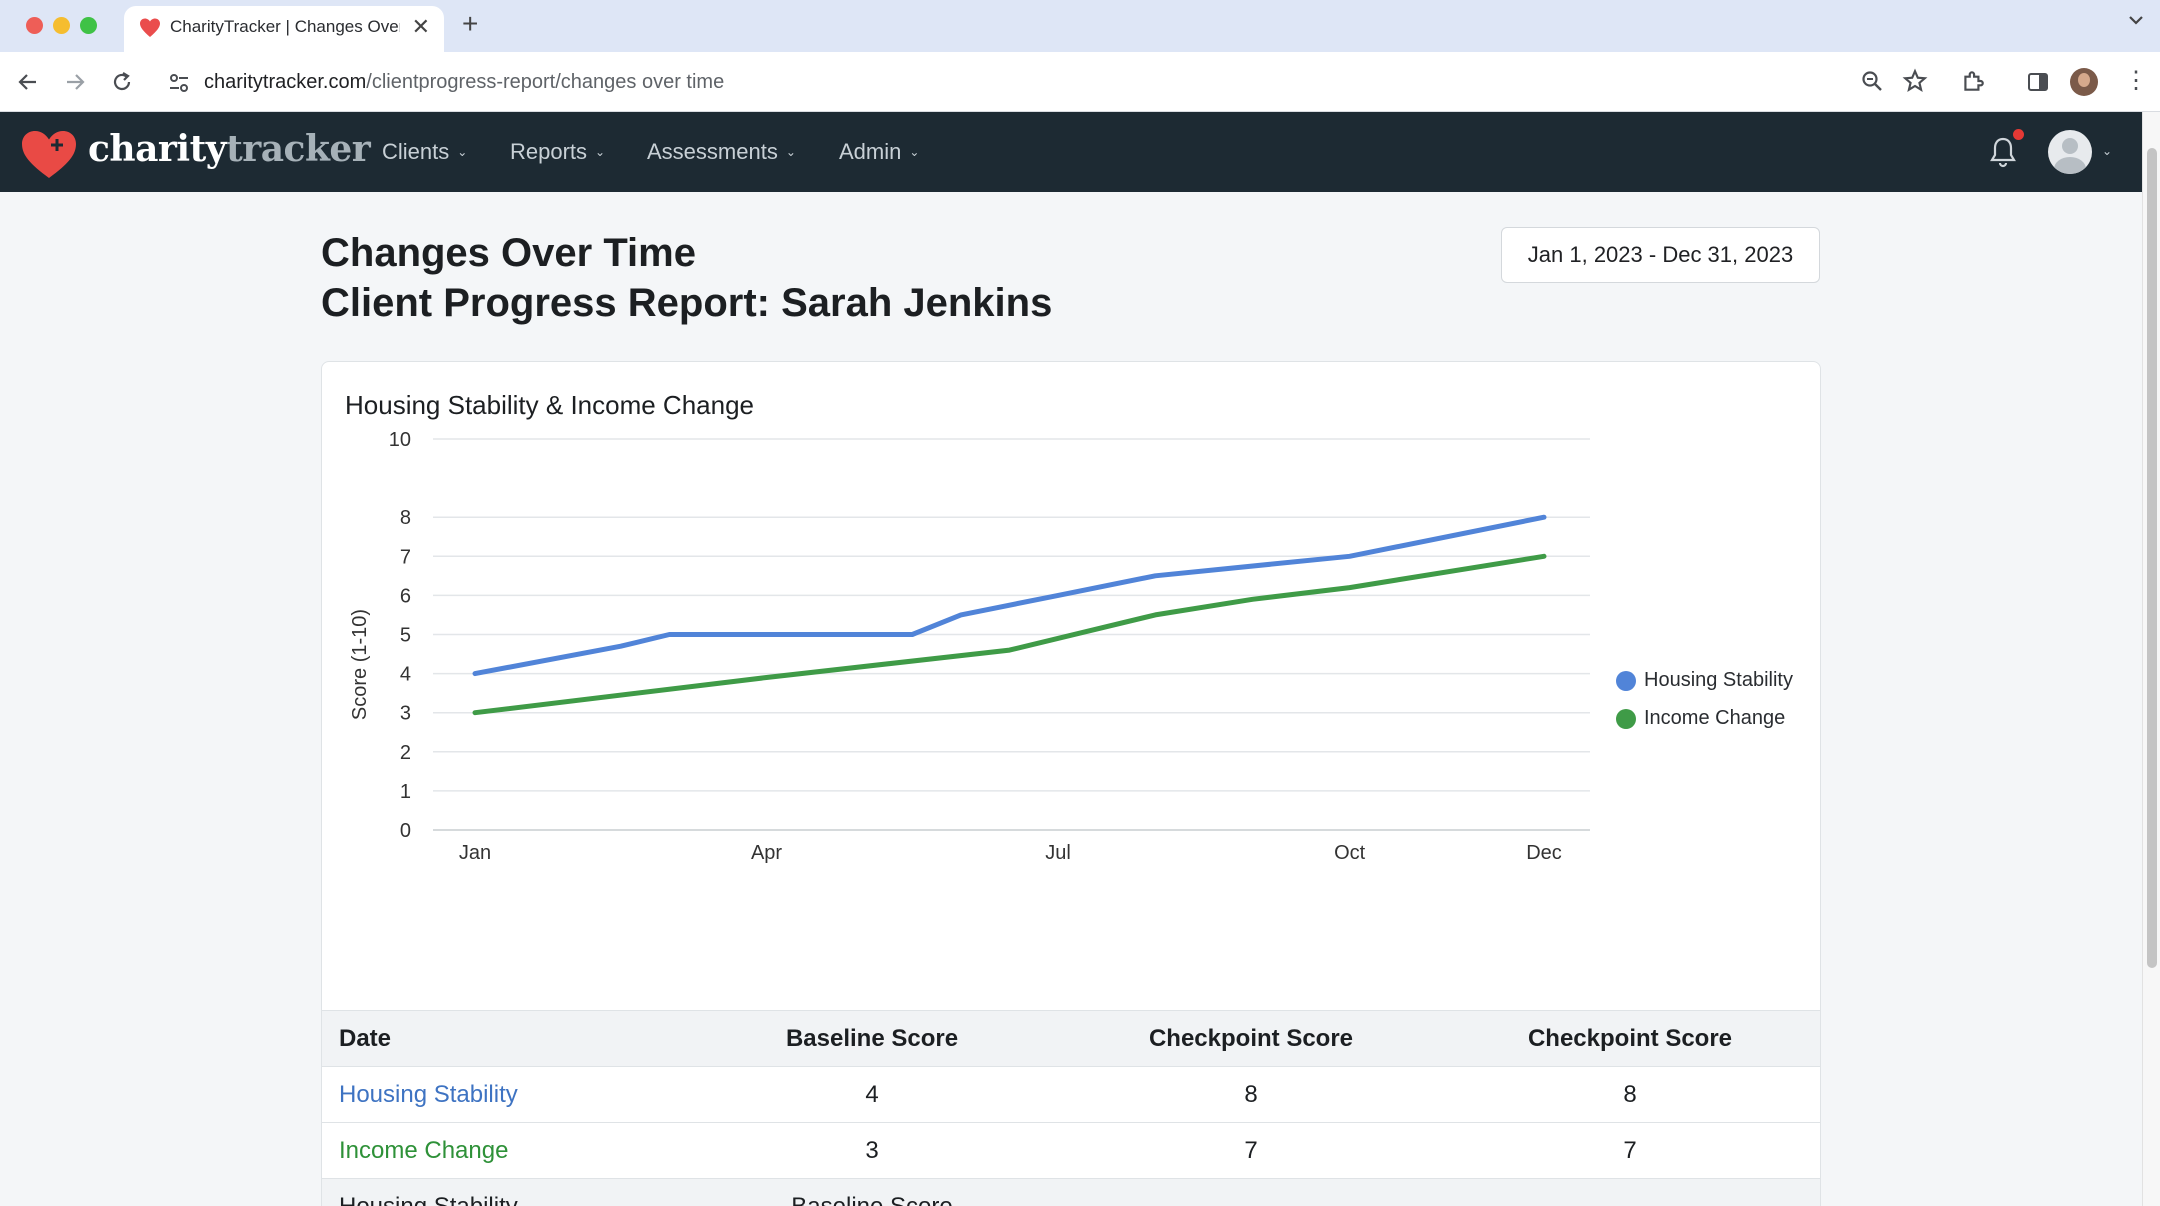 The width and height of the screenshot is (2160, 1206). Describe the element at coordinates (405, 518) in the screenshot. I see `y-tick-label: 8` at that location.